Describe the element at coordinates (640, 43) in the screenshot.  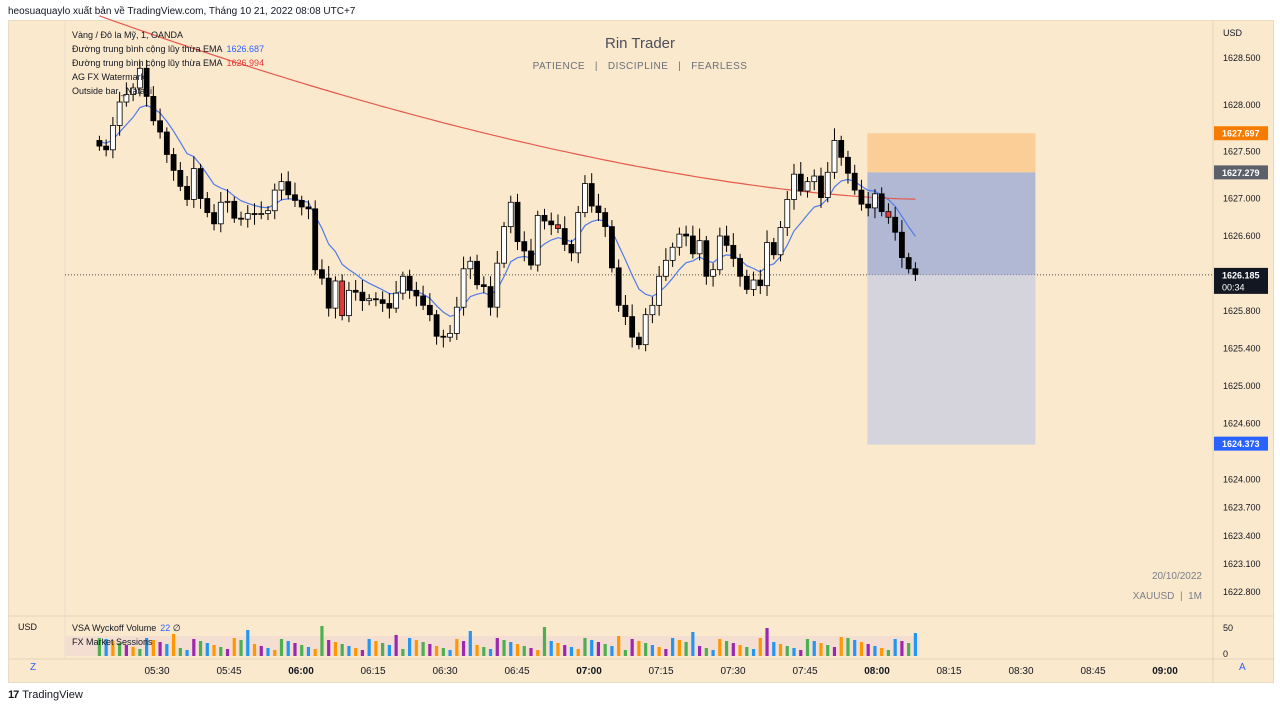
I see `watermark-title: Rin Trader` at that location.